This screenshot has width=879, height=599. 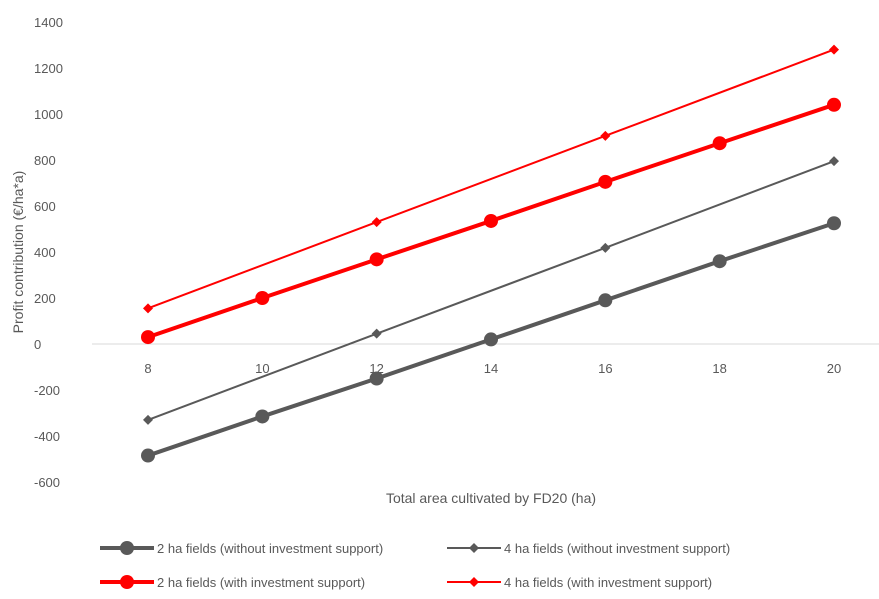 What do you see at coordinates (834, 368) in the screenshot?
I see `x-tick-label: 20` at bounding box center [834, 368].